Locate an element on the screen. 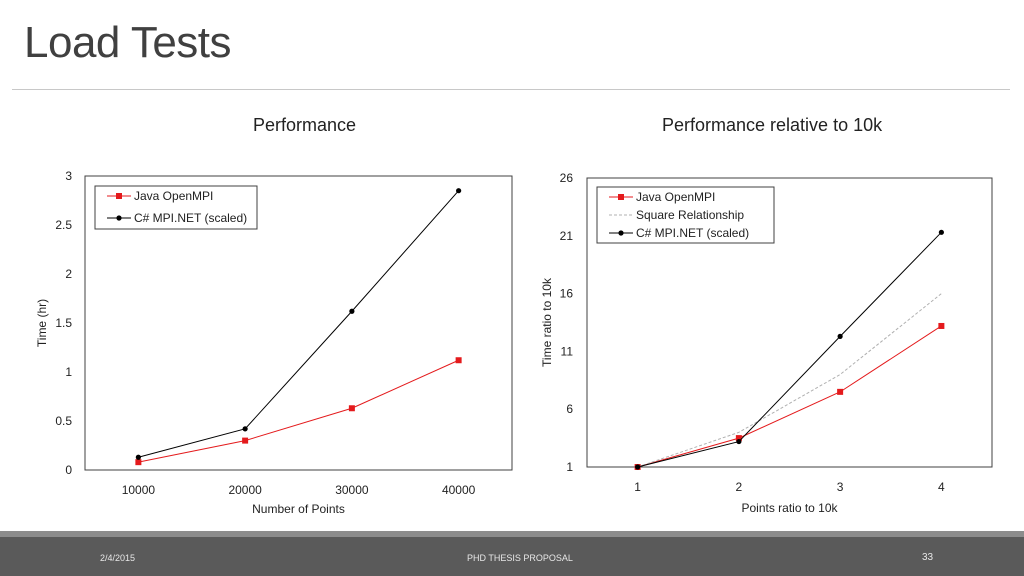 This screenshot has height=576, width=1024. page-number: 33 is located at coordinates (928, 557).